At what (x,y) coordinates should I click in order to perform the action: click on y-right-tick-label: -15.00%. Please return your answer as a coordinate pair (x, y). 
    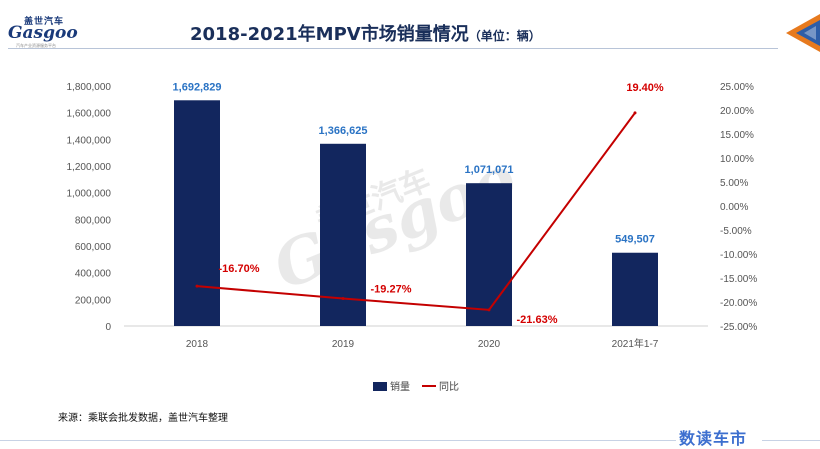
    Looking at the image, I should click on (738, 279).